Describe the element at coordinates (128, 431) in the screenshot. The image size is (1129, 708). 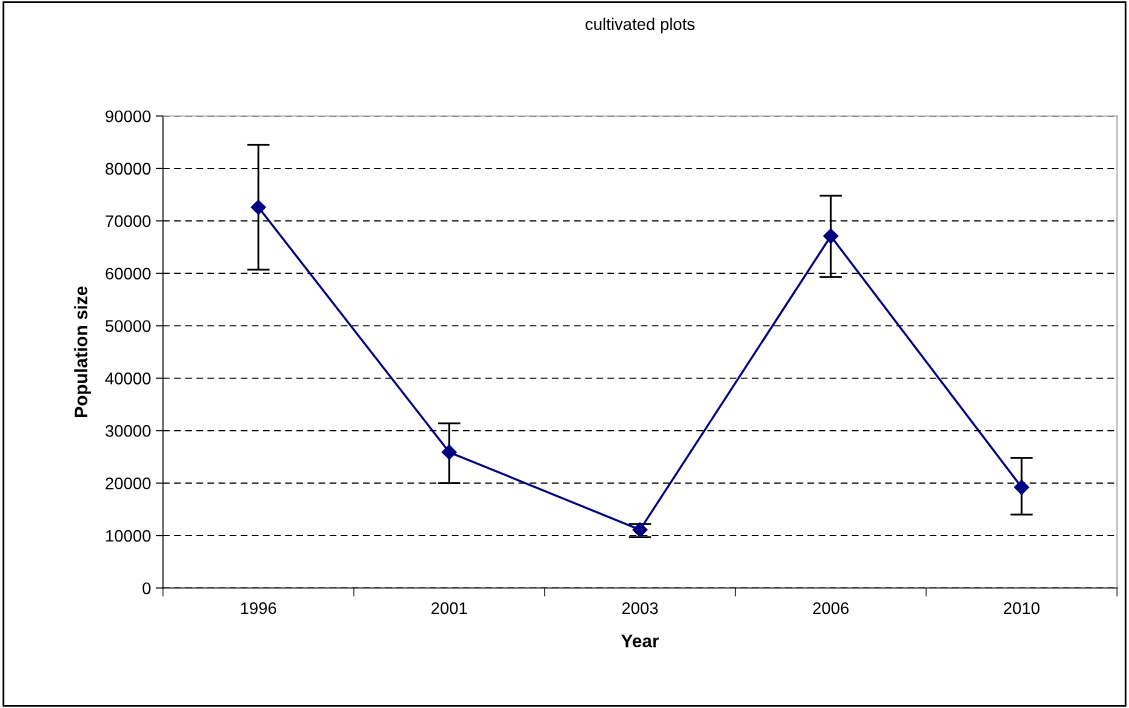
I see `y-tick-label: 30000` at that location.